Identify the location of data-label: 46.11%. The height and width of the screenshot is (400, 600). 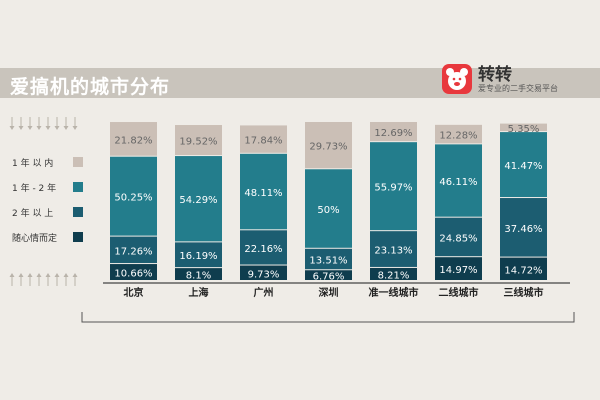
(458, 182).